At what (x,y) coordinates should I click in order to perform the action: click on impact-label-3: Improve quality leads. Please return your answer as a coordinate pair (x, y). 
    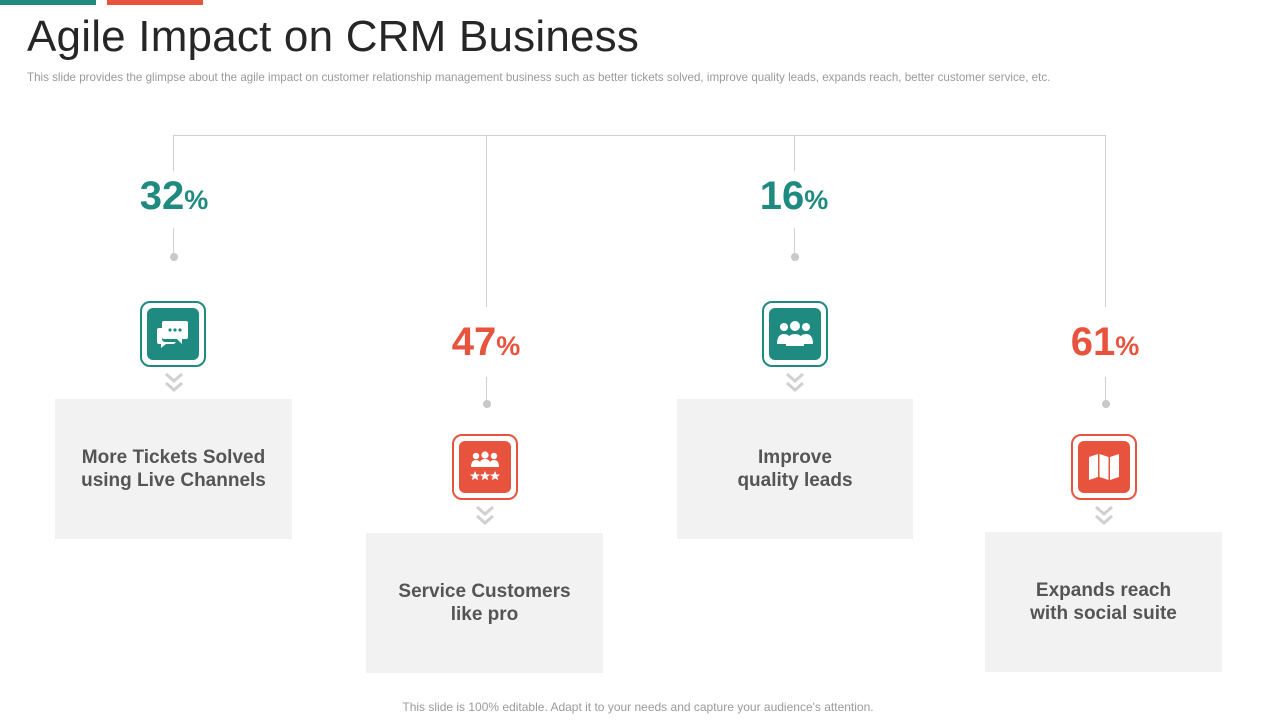
    Looking at the image, I should click on (795, 469).